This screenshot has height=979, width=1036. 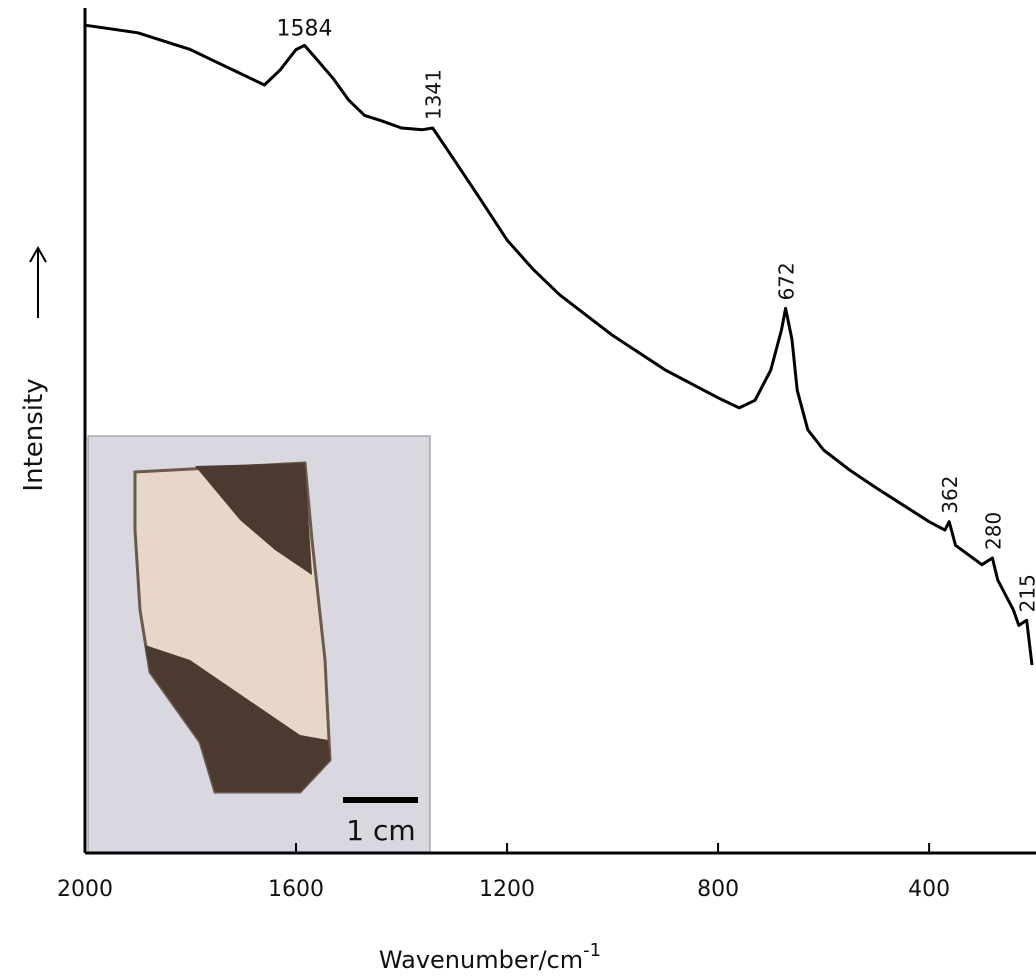 What do you see at coordinates (950, 495) in the screenshot?
I see `peak-label: 362` at bounding box center [950, 495].